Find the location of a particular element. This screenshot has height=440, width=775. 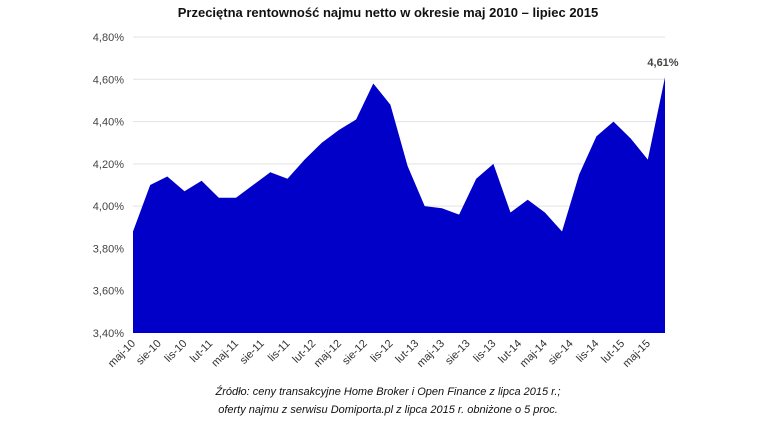

y-tick-label: 4,00% is located at coordinates (108, 207).